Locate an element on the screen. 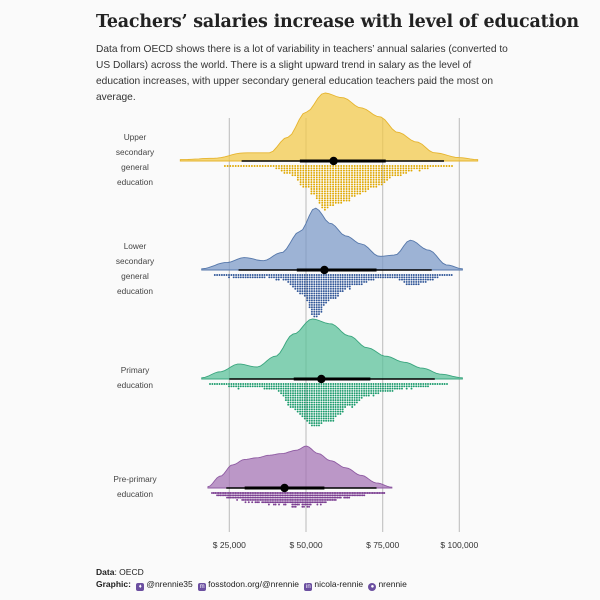 Image resolution: width=600 pixels, height=600 pixels. handle-github: nrennie is located at coordinates (392, 584).